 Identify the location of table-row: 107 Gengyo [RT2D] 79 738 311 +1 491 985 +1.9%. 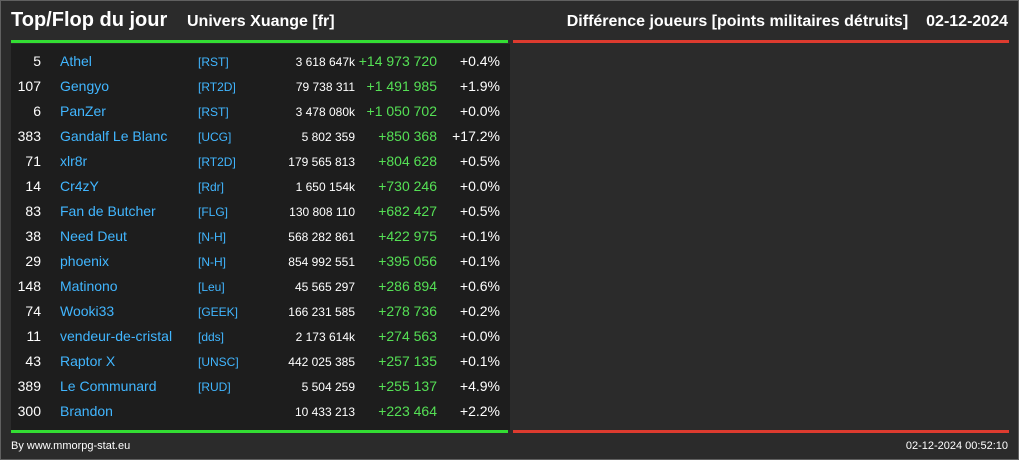
(260, 85).